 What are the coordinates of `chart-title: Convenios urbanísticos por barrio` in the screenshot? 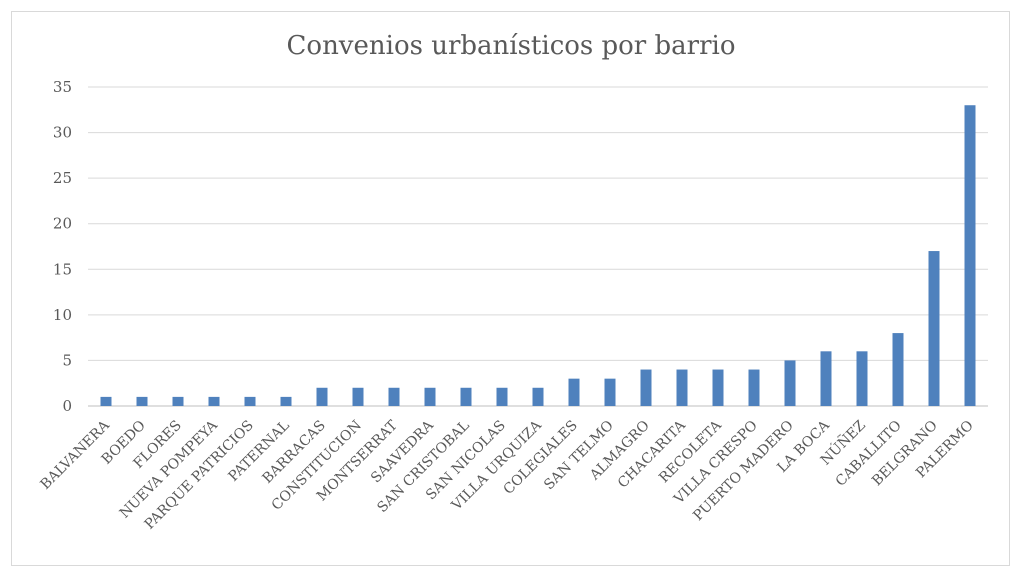 It's located at (511, 46).